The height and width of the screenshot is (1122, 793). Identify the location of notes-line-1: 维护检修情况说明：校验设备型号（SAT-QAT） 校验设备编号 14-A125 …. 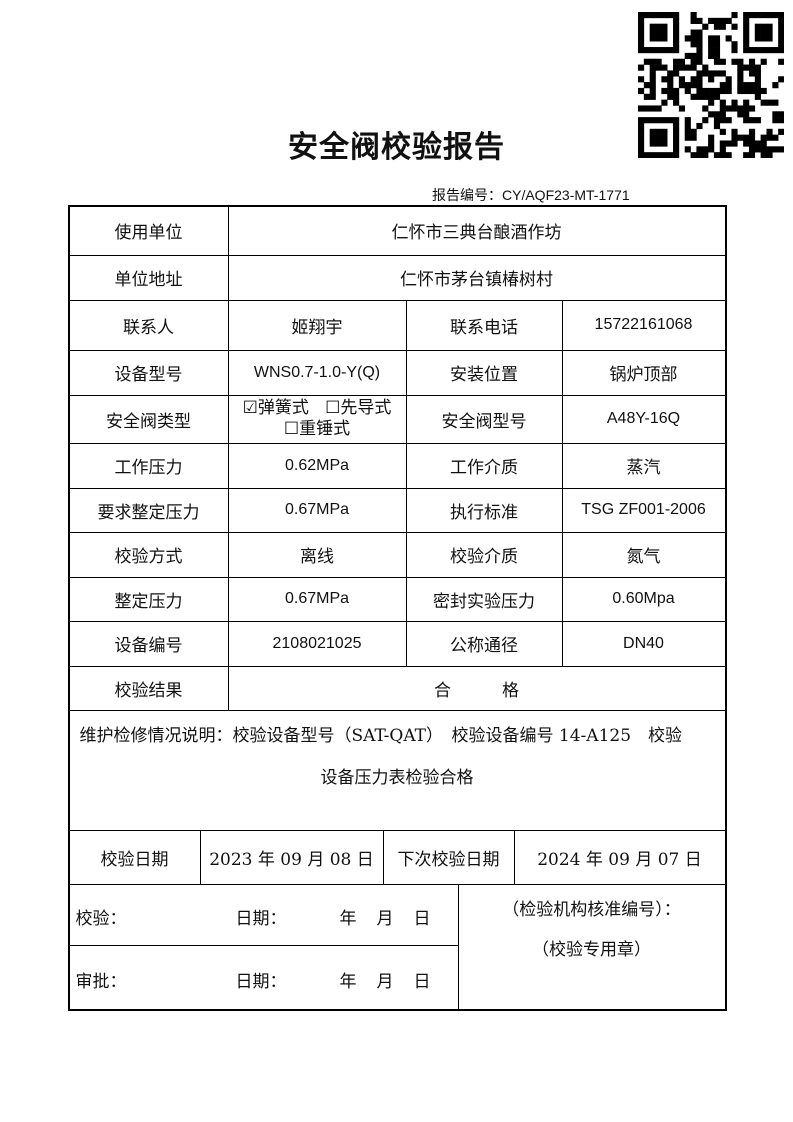
(381, 735).